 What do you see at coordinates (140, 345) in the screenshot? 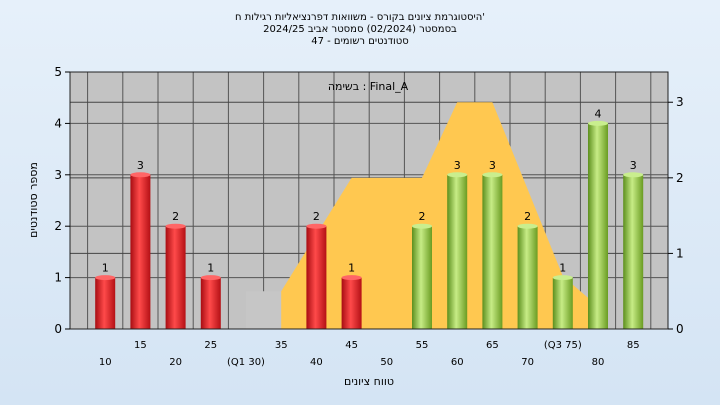
I see `x-tick-label: 15` at bounding box center [140, 345].